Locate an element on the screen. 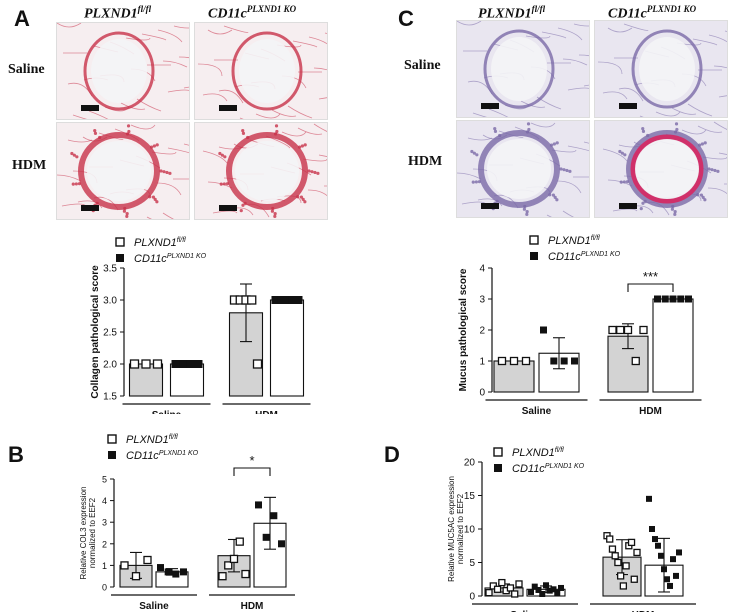  y-tick-label: 2.0 is located at coordinates (110, 365).